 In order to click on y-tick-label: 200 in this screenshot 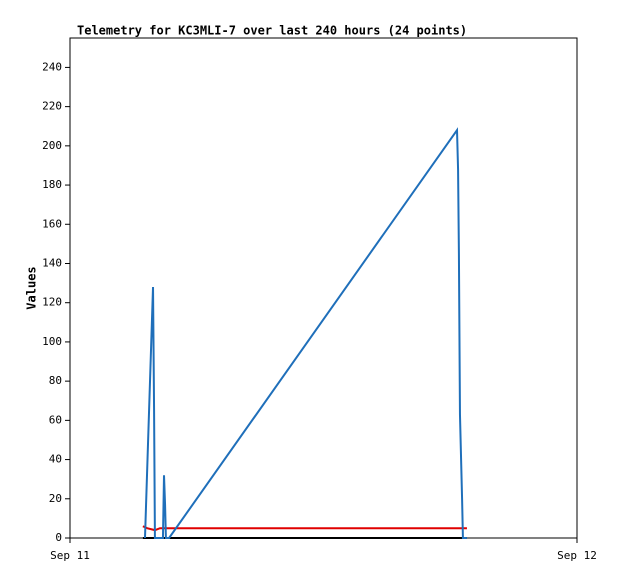, I will do `click(52, 145)`.